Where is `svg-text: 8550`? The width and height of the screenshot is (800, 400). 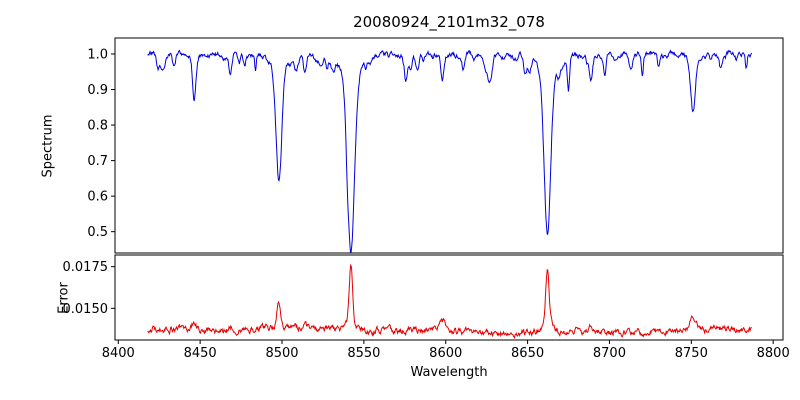 svg-text: 8550 is located at coordinates (363, 353).